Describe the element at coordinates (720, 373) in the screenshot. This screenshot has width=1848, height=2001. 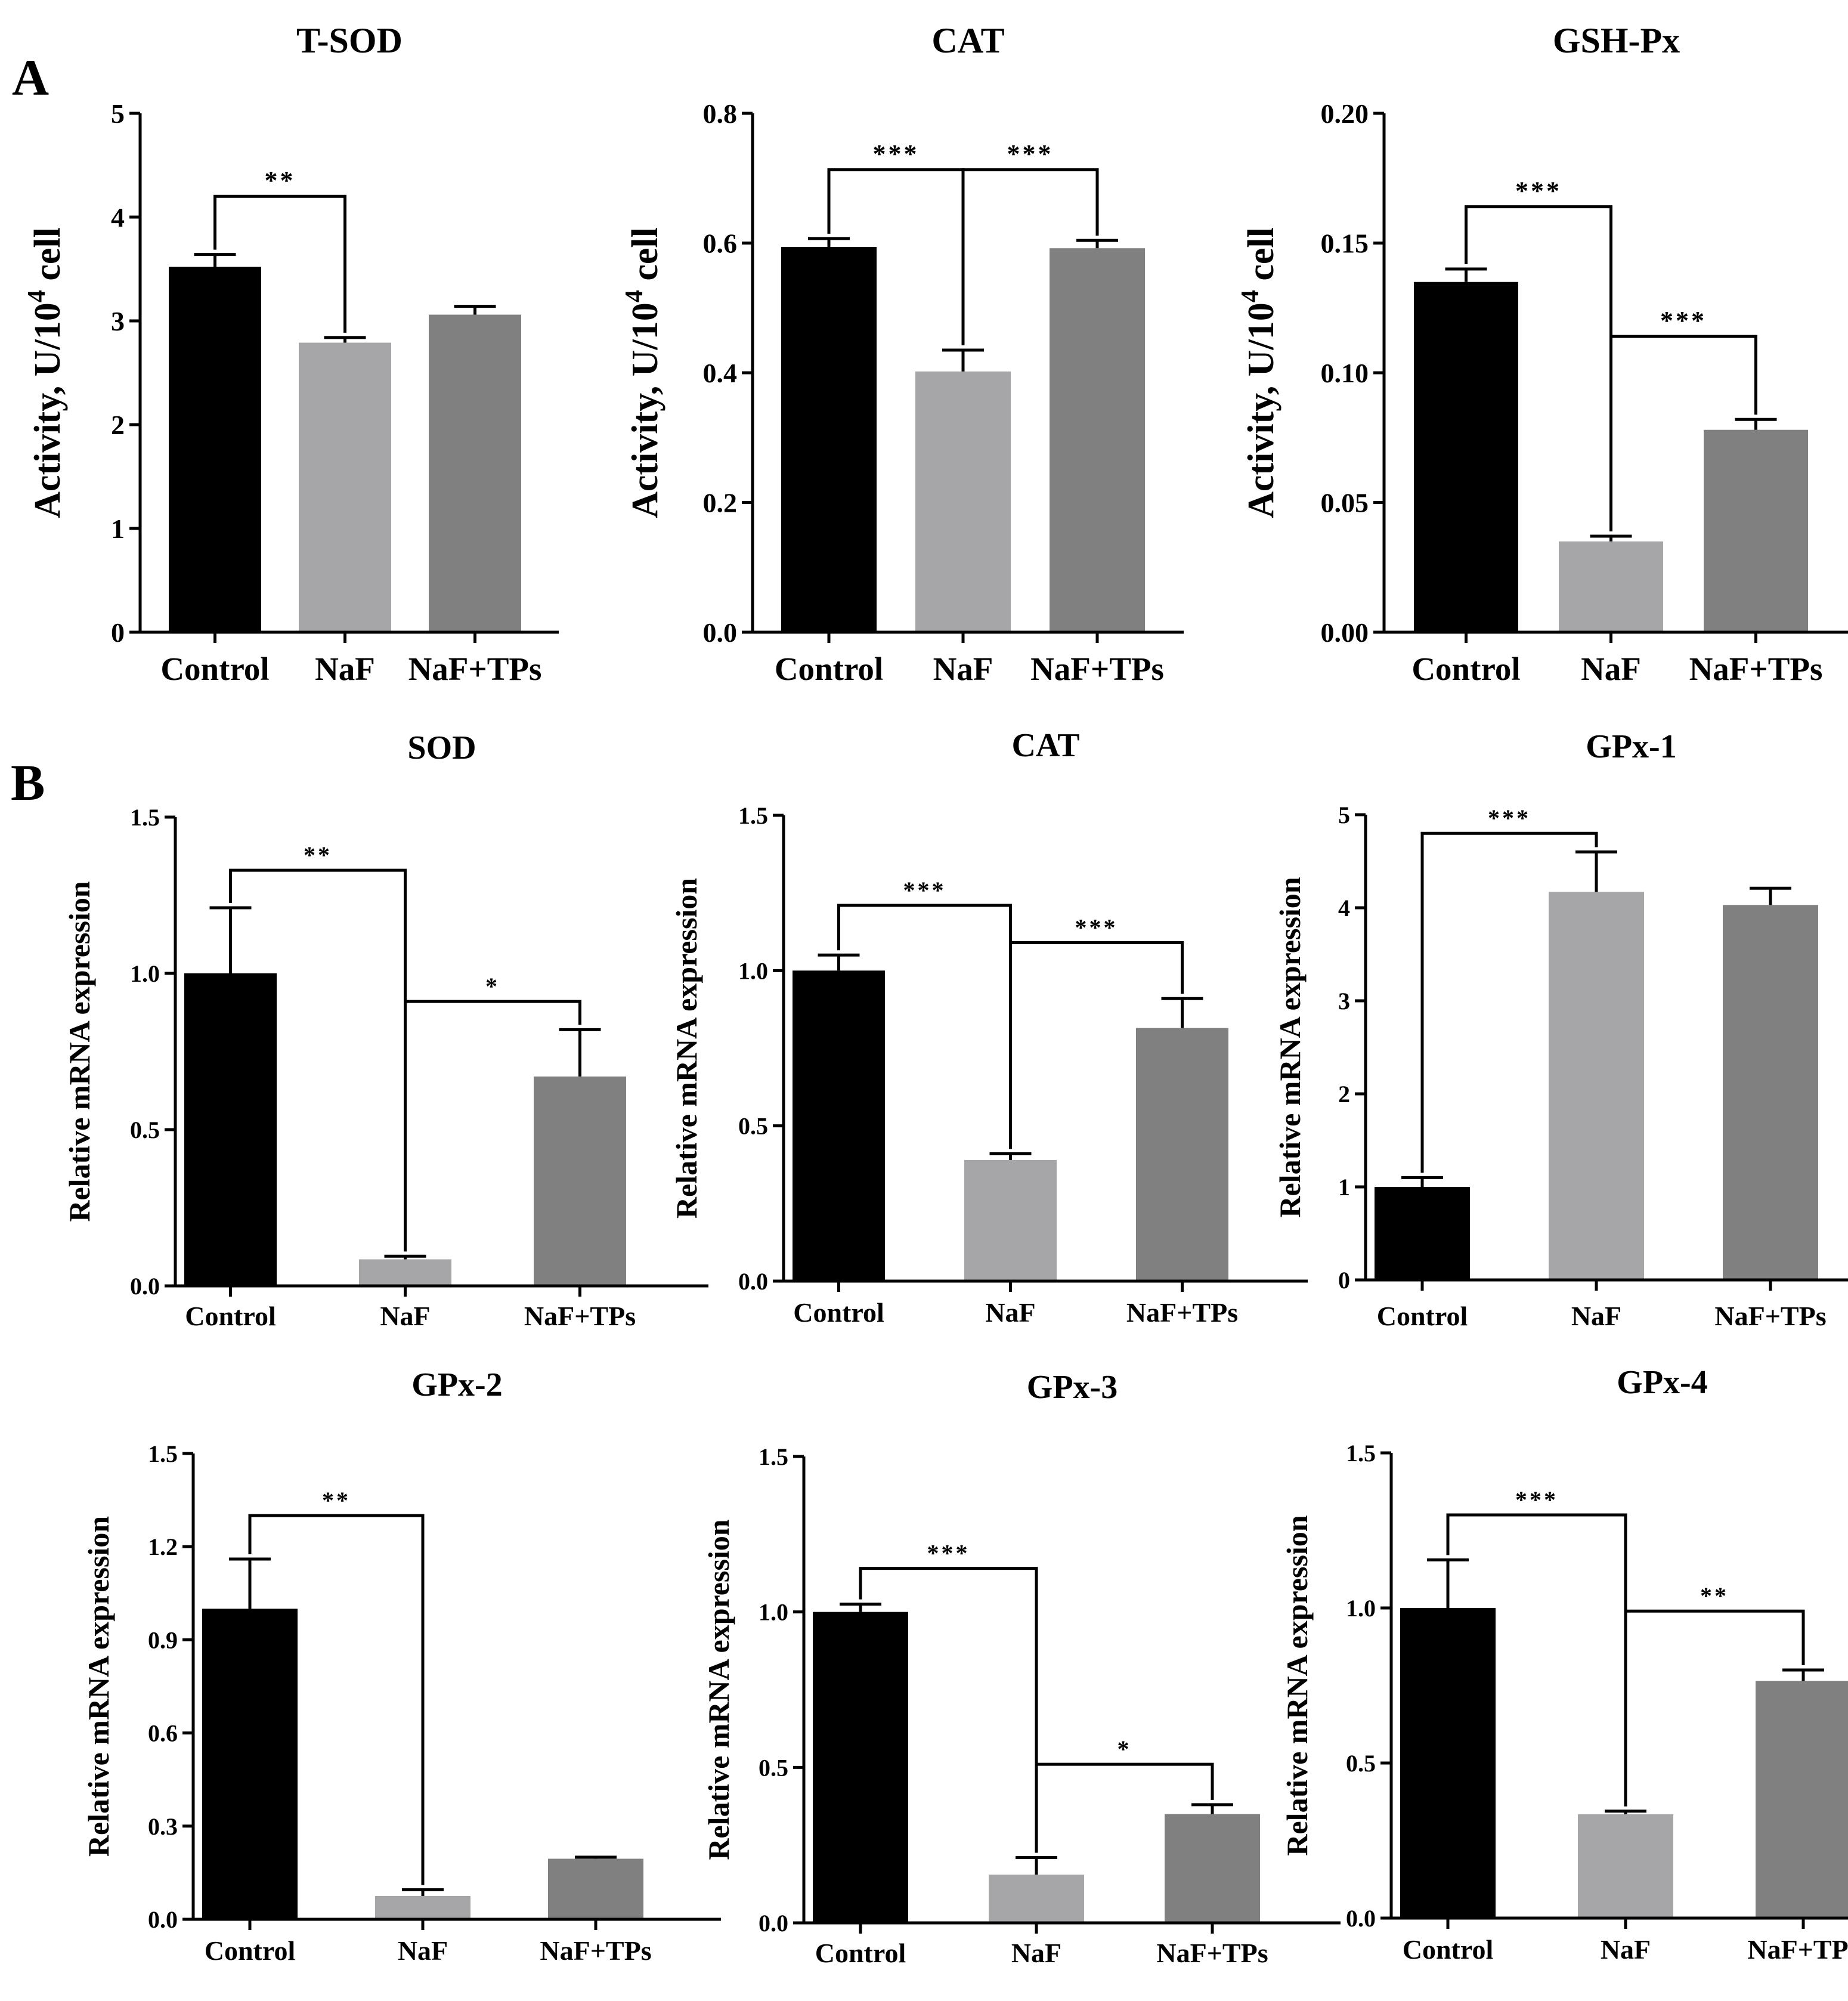
I see `y-tick-label: 0.4` at that location.